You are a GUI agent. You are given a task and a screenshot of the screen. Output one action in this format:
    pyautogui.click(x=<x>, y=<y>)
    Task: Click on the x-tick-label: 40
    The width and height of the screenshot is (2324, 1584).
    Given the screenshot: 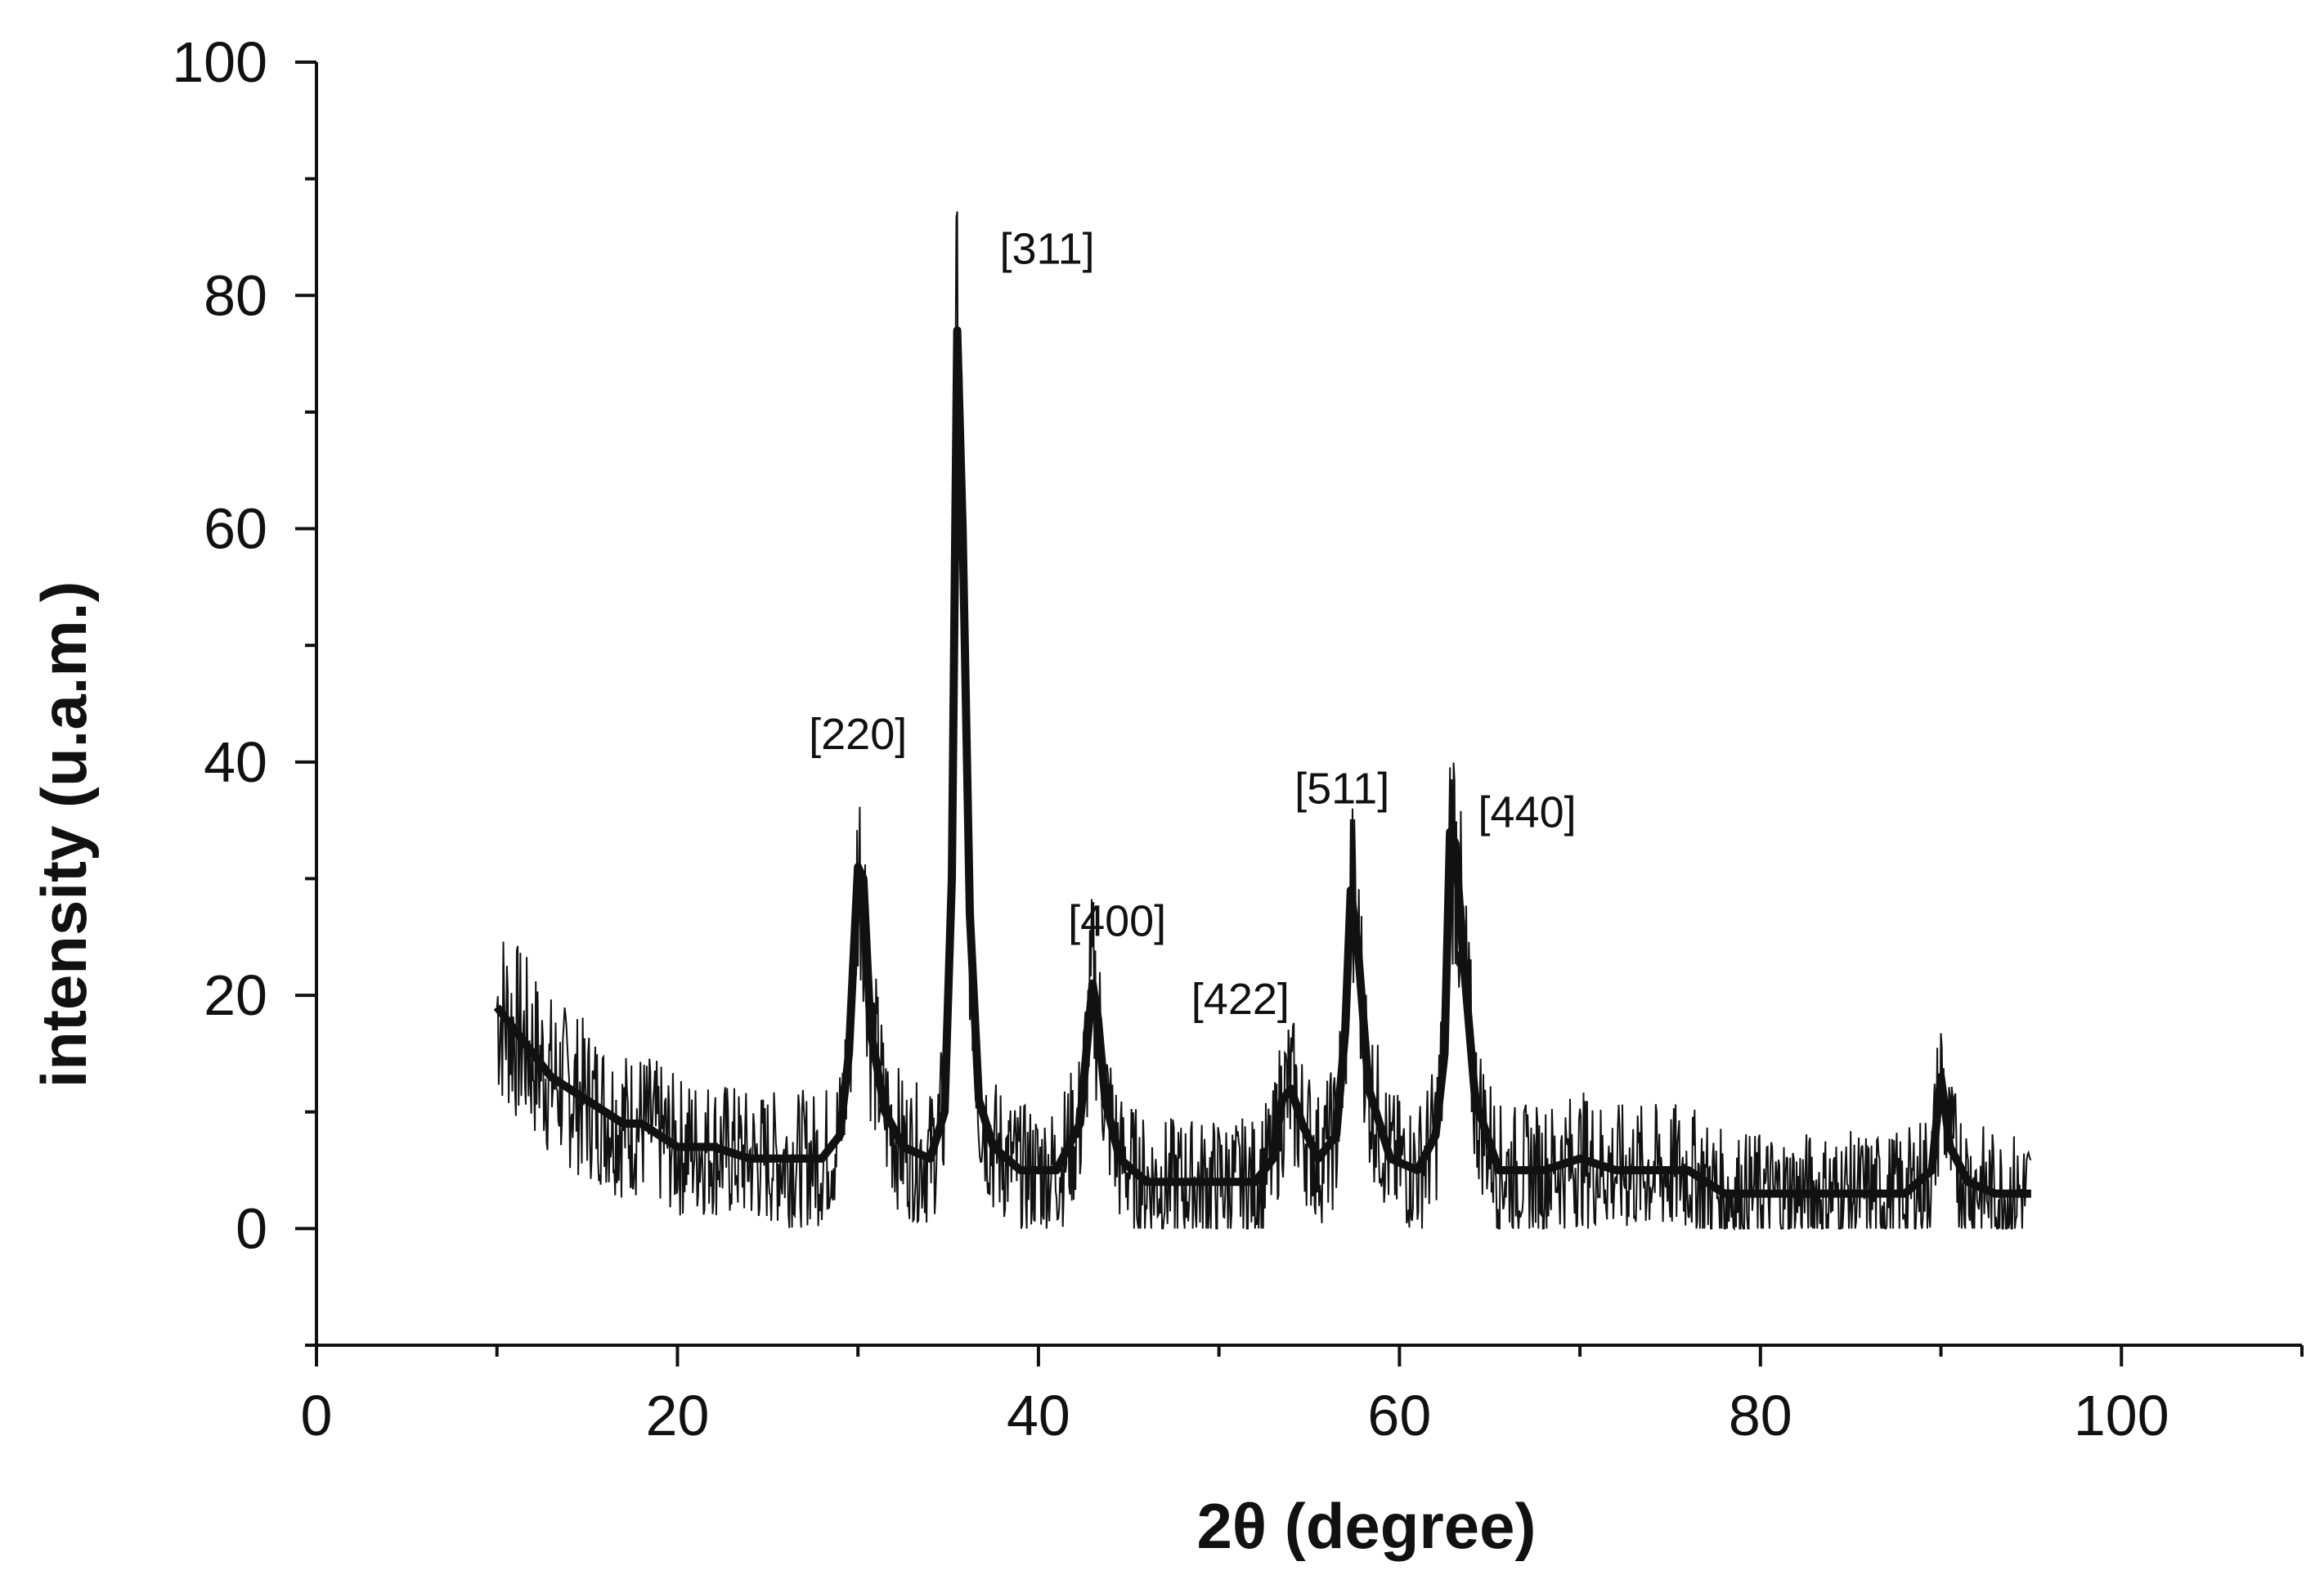 What is the action you would take?
    pyautogui.click(x=1038, y=1415)
    